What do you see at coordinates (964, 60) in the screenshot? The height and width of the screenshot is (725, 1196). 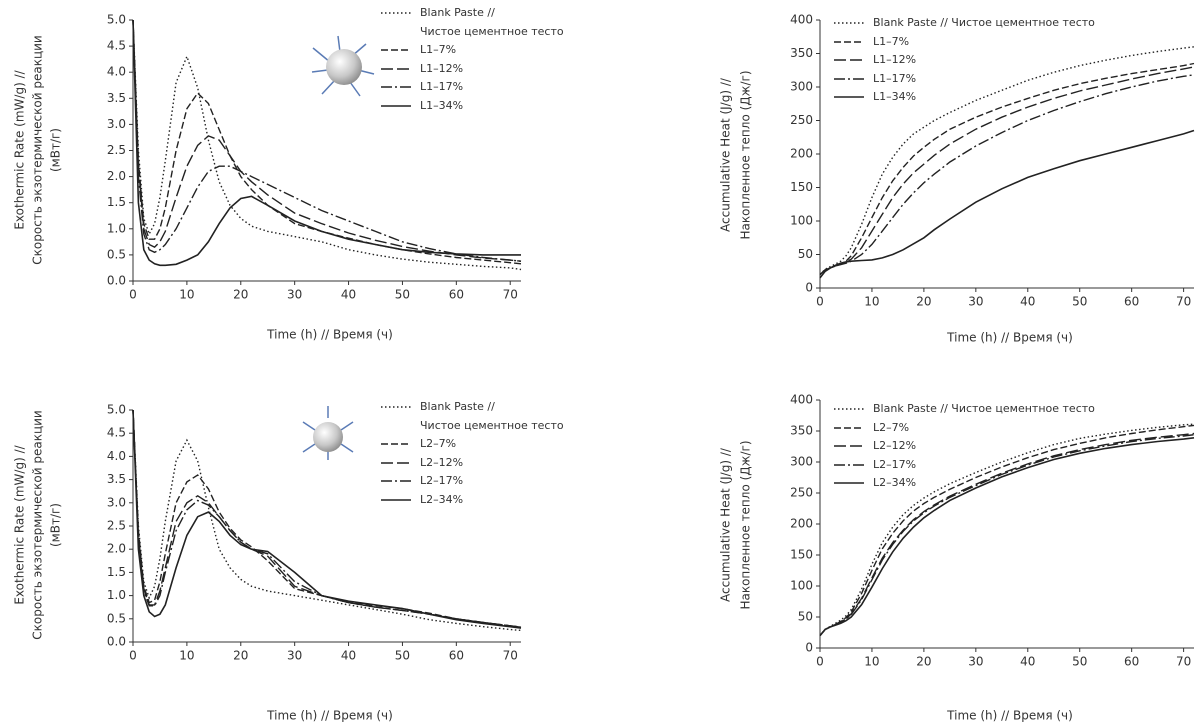 I see `legend-item: L1–12%` at bounding box center [964, 60].